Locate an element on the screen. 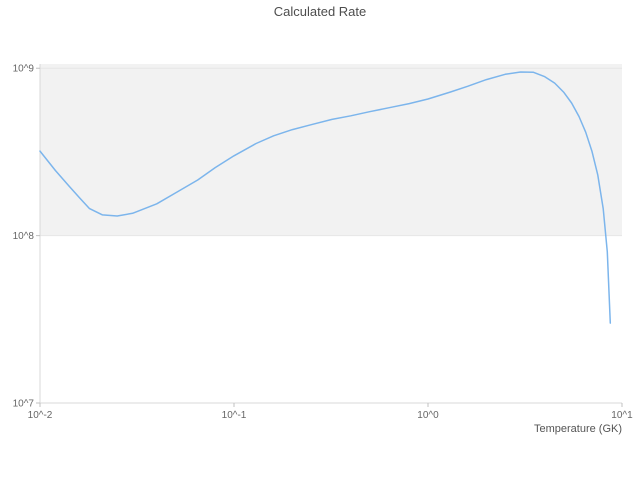  y-tick-label: 10^7 is located at coordinates (24, 404).